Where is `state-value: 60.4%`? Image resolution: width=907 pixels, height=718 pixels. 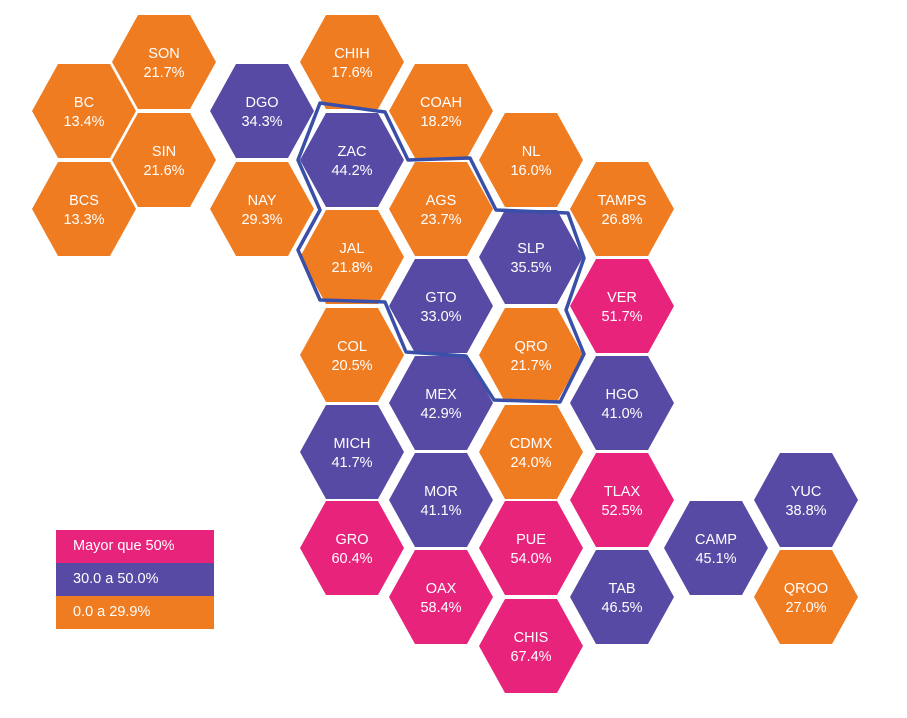 state-value: 60.4% is located at coordinates (351, 559).